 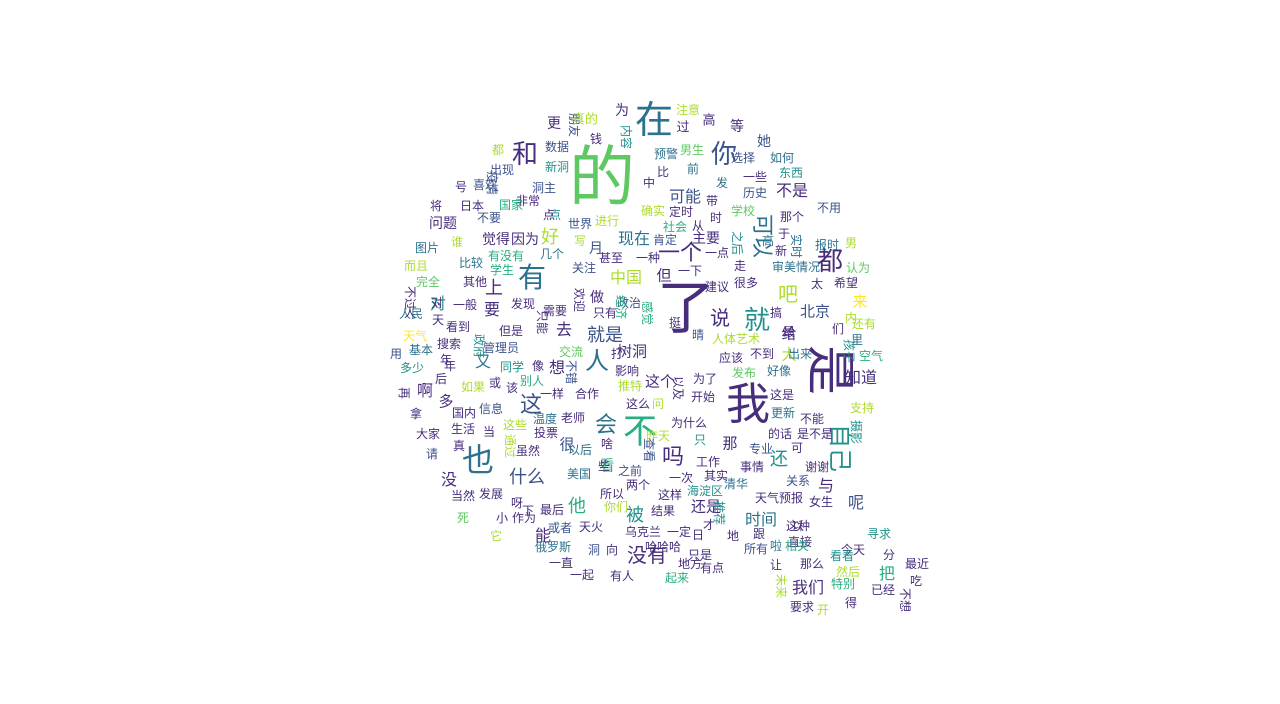 I want to click on cloud-word: 知道, so click(x=861, y=377).